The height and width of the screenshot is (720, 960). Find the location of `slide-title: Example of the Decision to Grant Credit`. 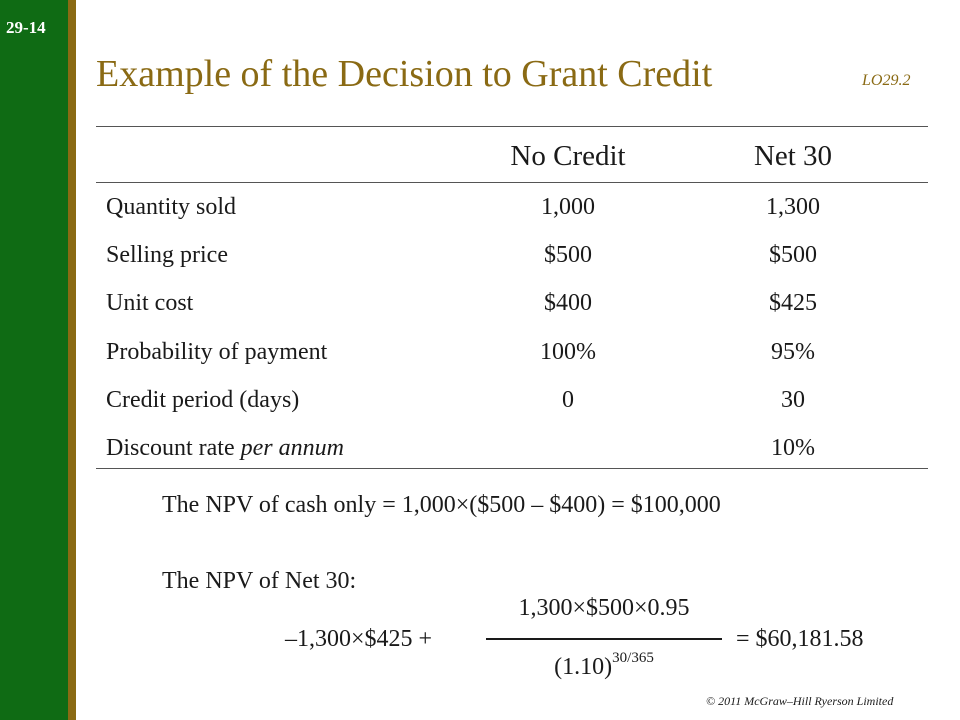

slide-title: Example of the Decision to Grant Credit is located at coordinates (404, 74).